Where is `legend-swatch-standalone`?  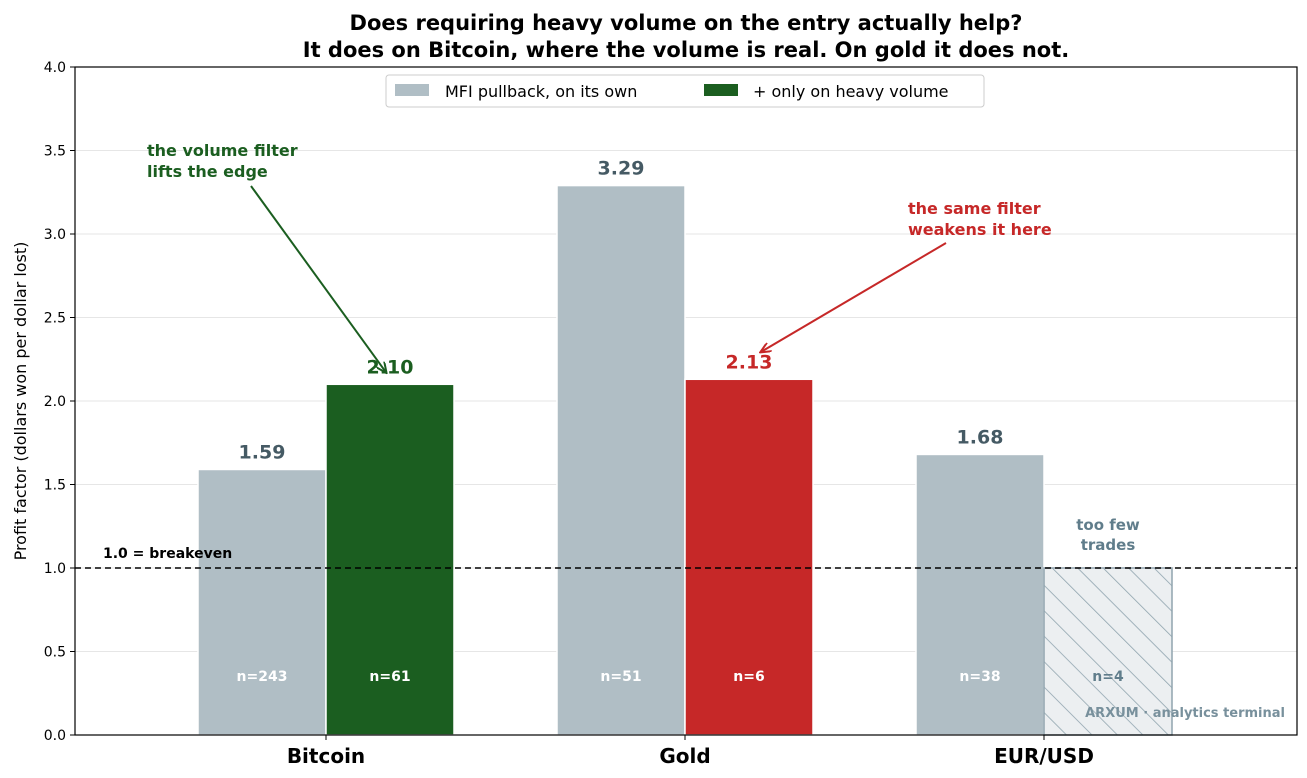
legend-swatch-standalone is located at coordinates (412, 90).